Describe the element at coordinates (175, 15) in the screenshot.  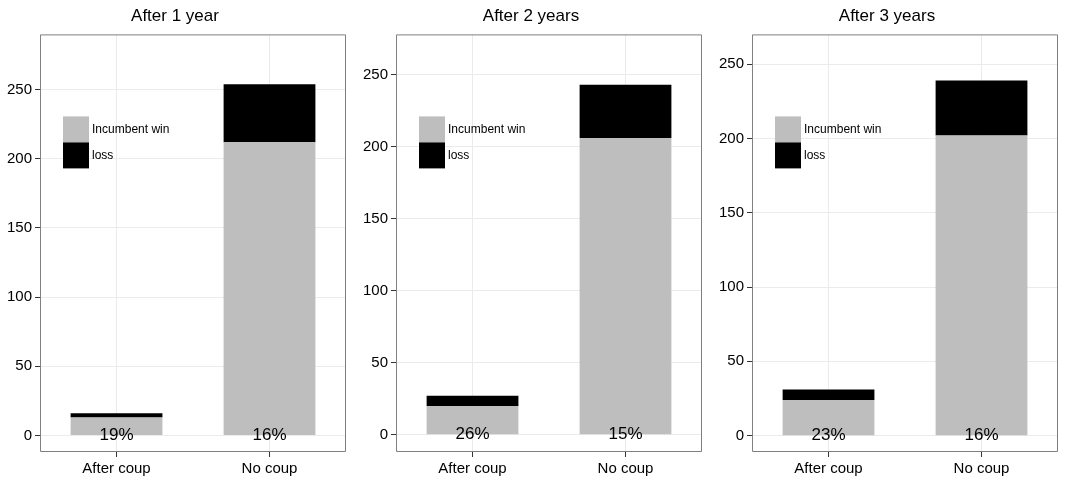
I see `chart-title: After 1 year` at that location.